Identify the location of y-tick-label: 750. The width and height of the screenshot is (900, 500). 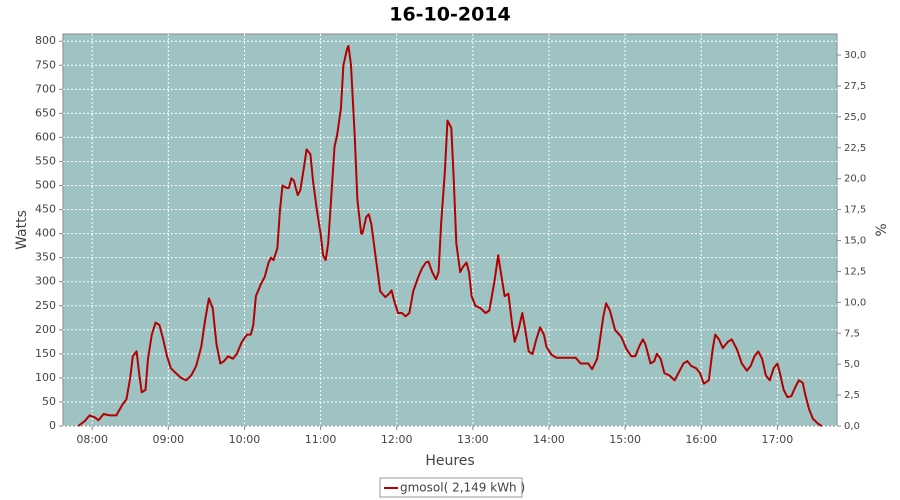
(45, 64).